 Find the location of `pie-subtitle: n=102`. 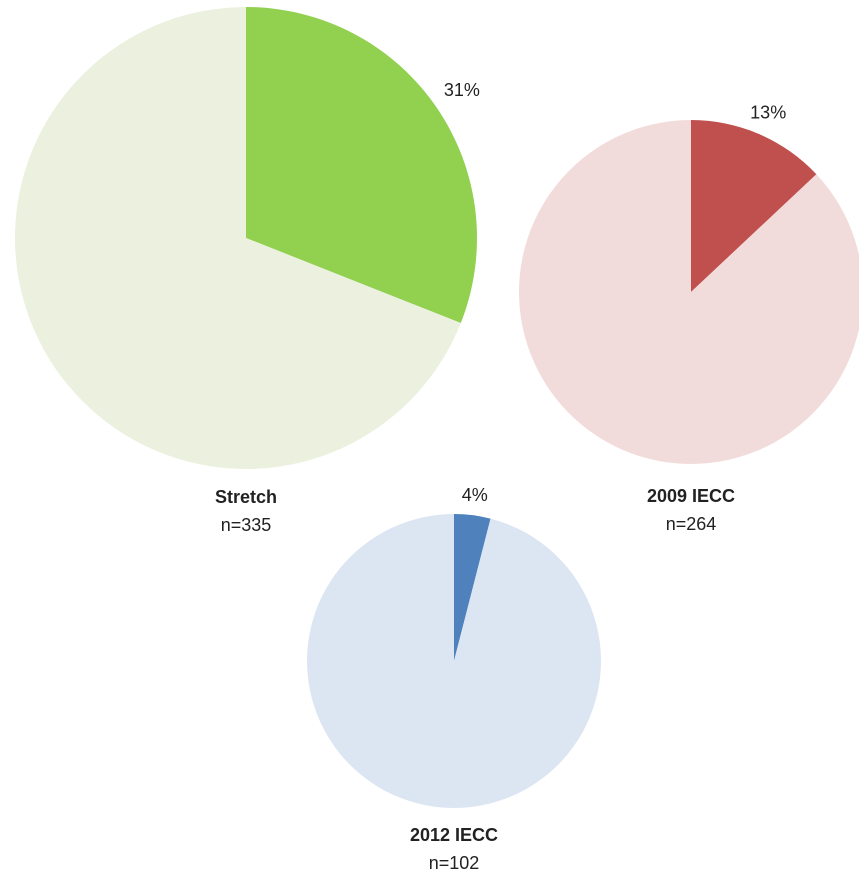

pie-subtitle: n=102 is located at coordinates (454, 863).